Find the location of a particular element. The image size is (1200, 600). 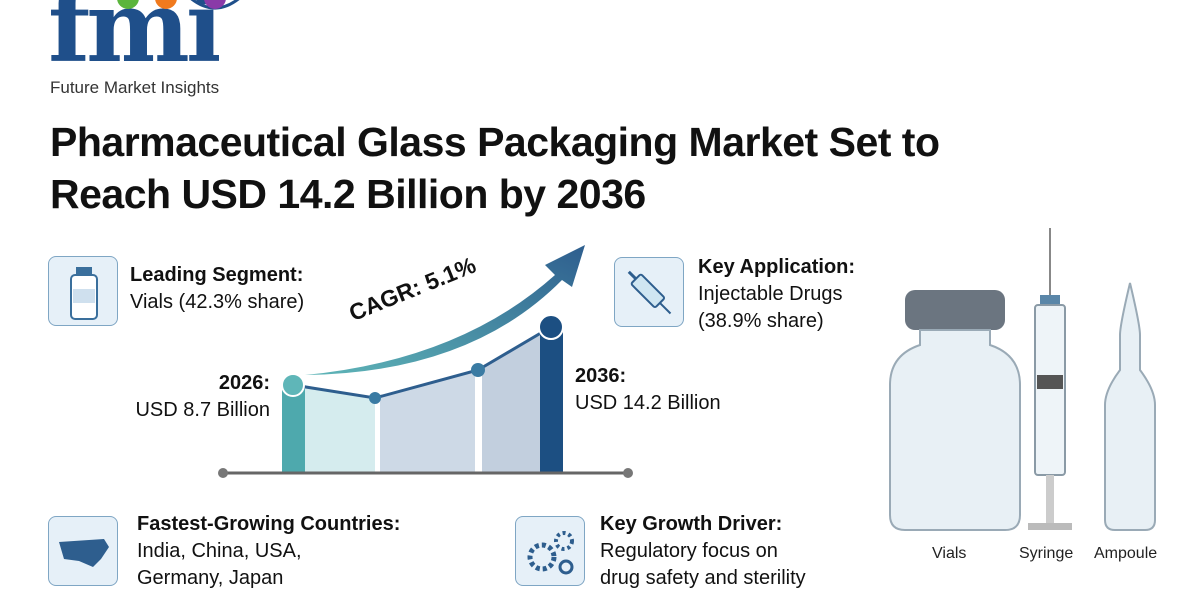

growth-driver-heading: Key Growth Driver: is located at coordinates (691, 524).